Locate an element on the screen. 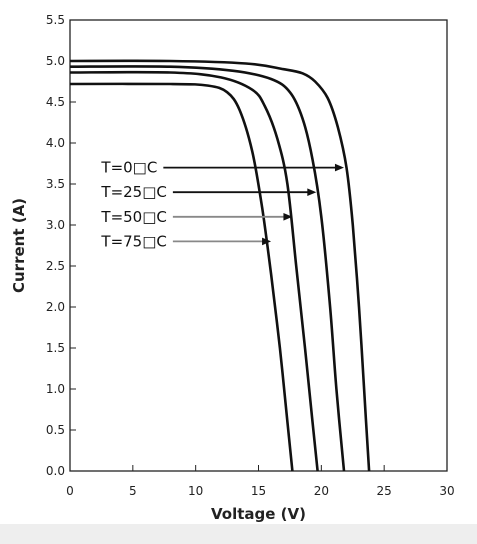 The height and width of the screenshot is (544, 477). y-tick-label: 5.0 is located at coordinates (55, 61).